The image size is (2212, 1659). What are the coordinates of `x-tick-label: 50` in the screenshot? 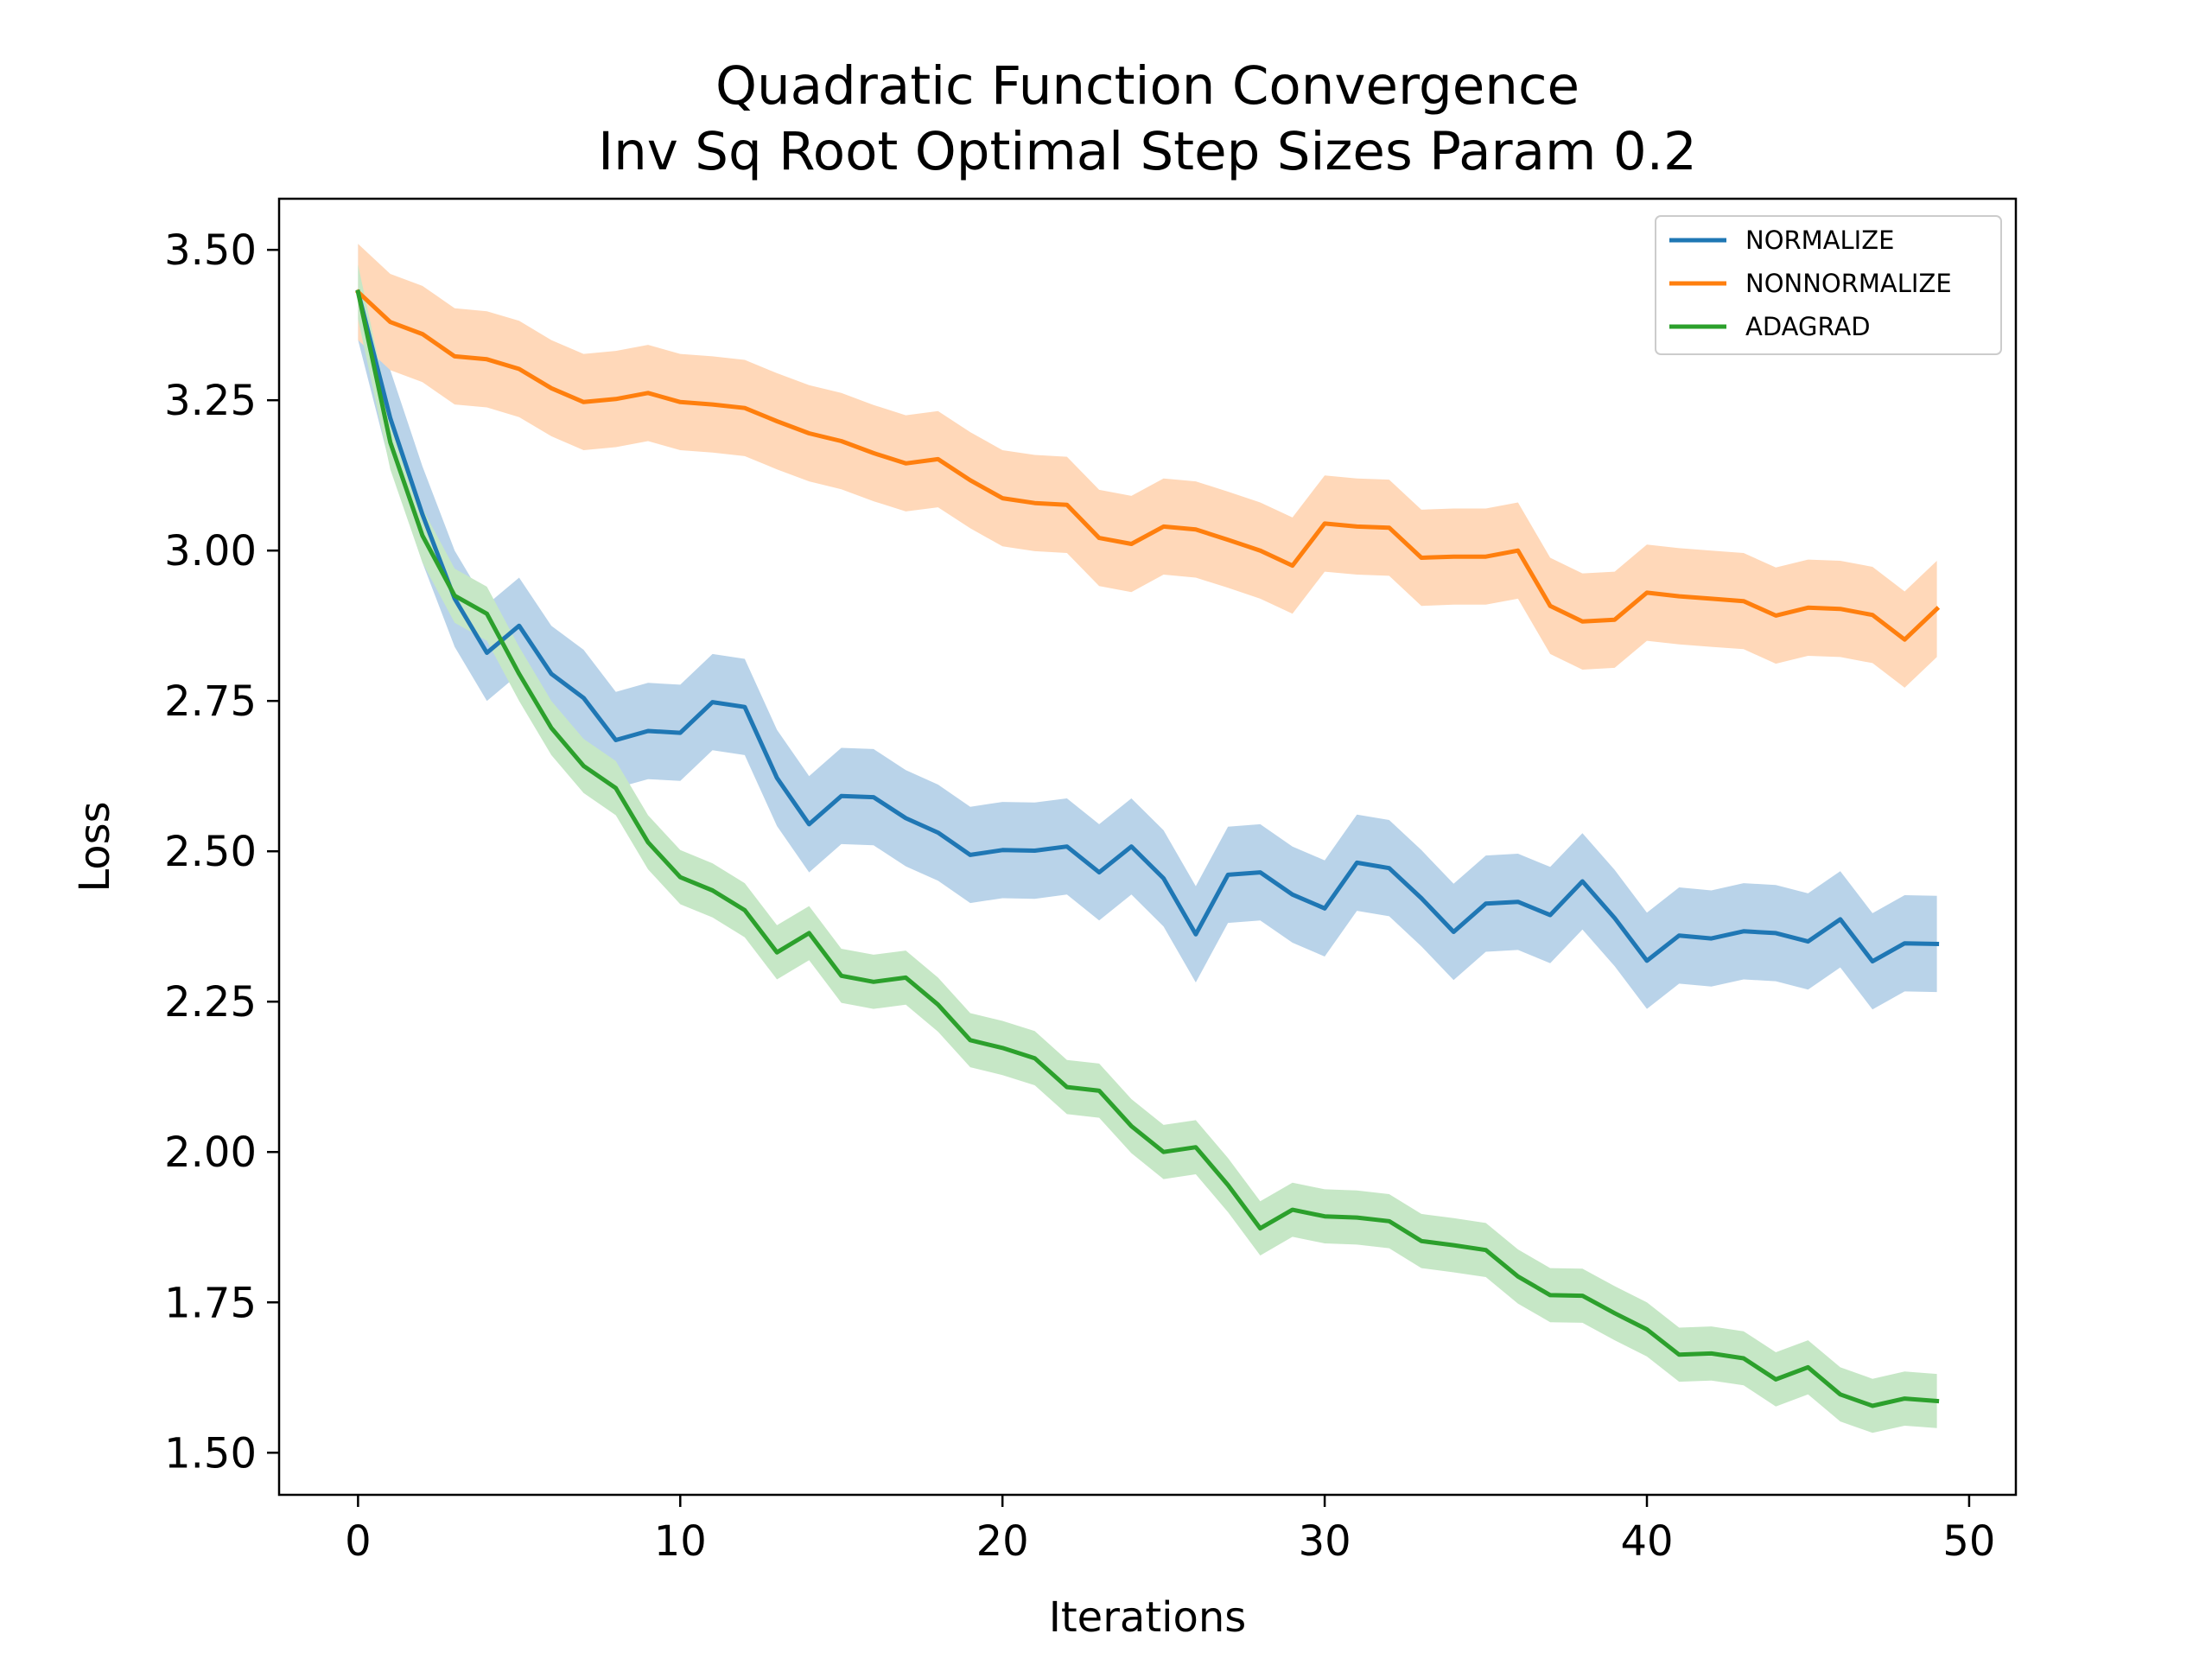 It's located at (1968, 1541).